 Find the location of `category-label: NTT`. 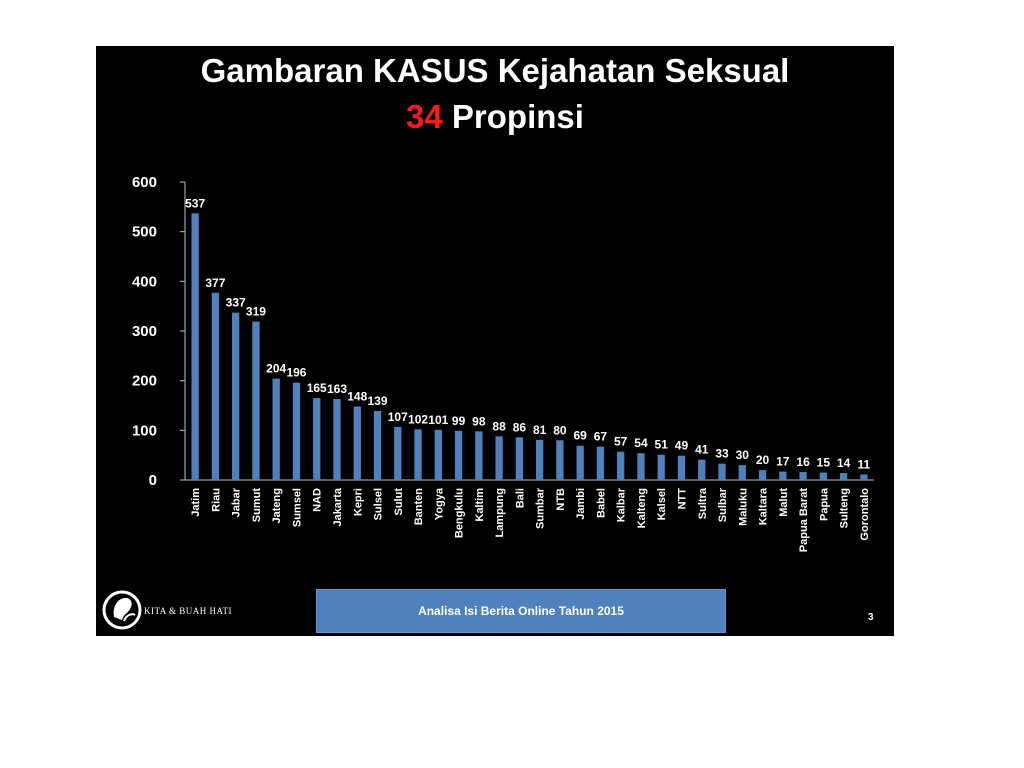

category-label: NTT is located at coordinates (682, 499).